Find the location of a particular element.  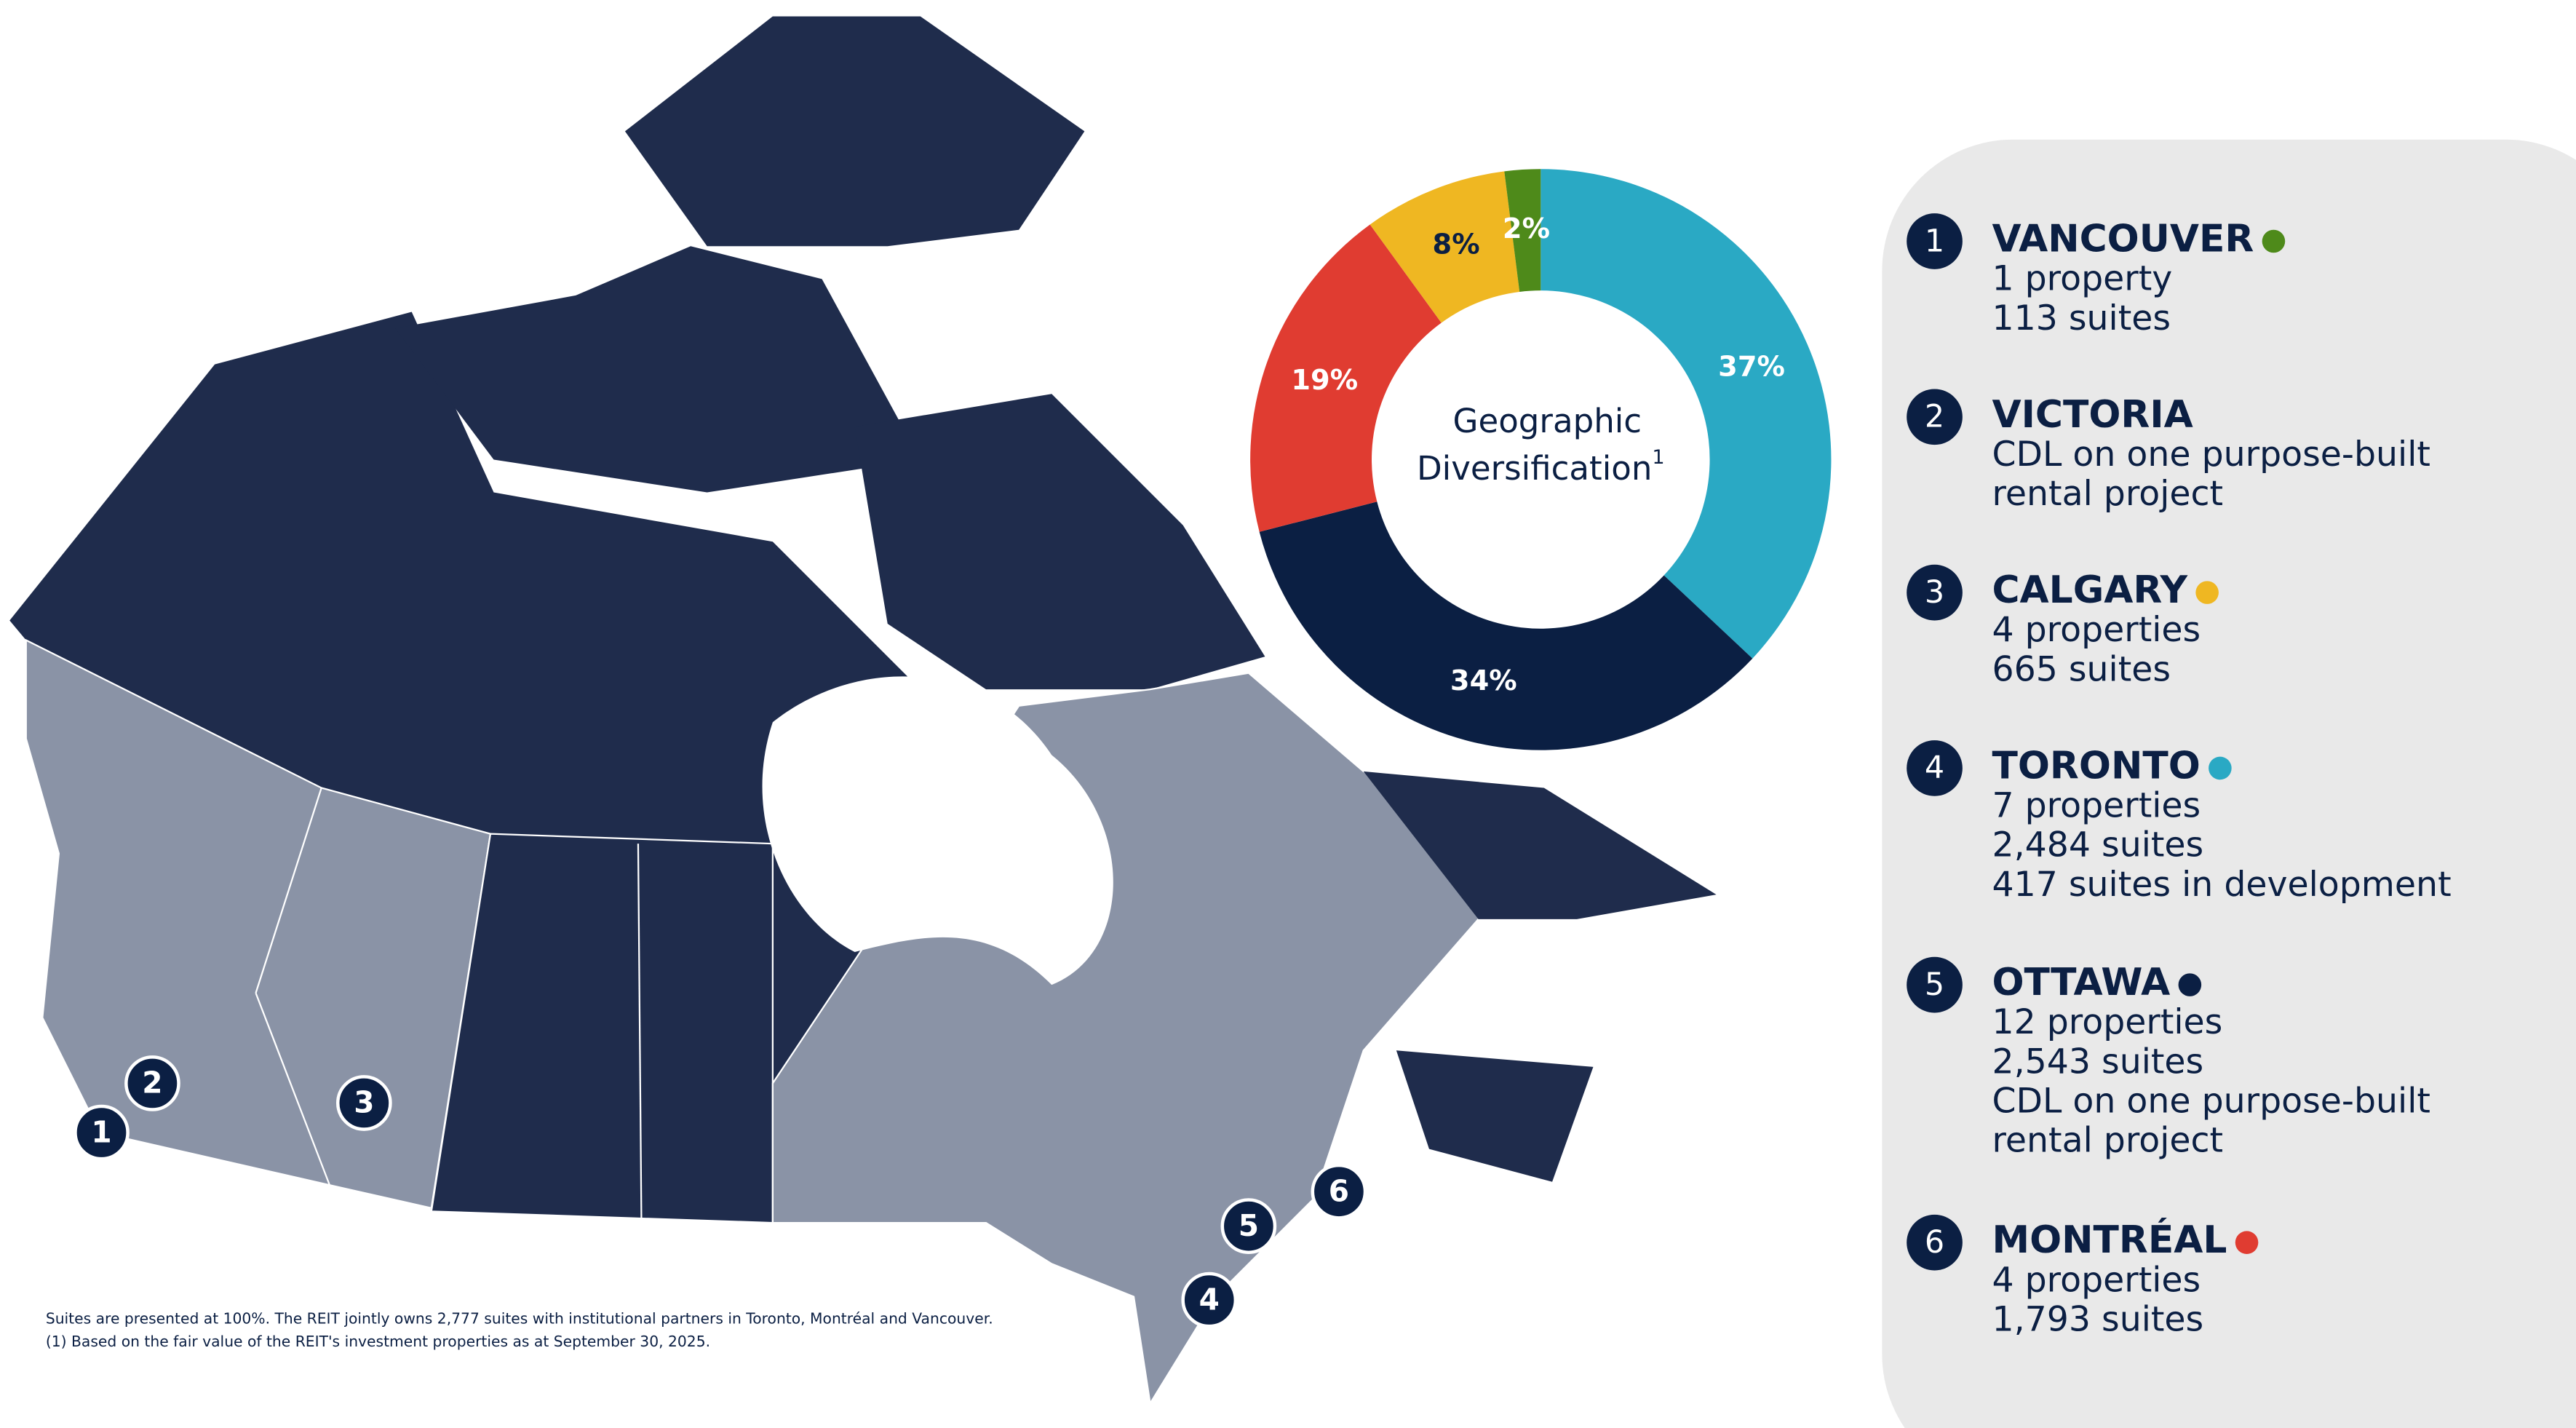

location-name: VICTORIA is located at coordinates (2092, 415).